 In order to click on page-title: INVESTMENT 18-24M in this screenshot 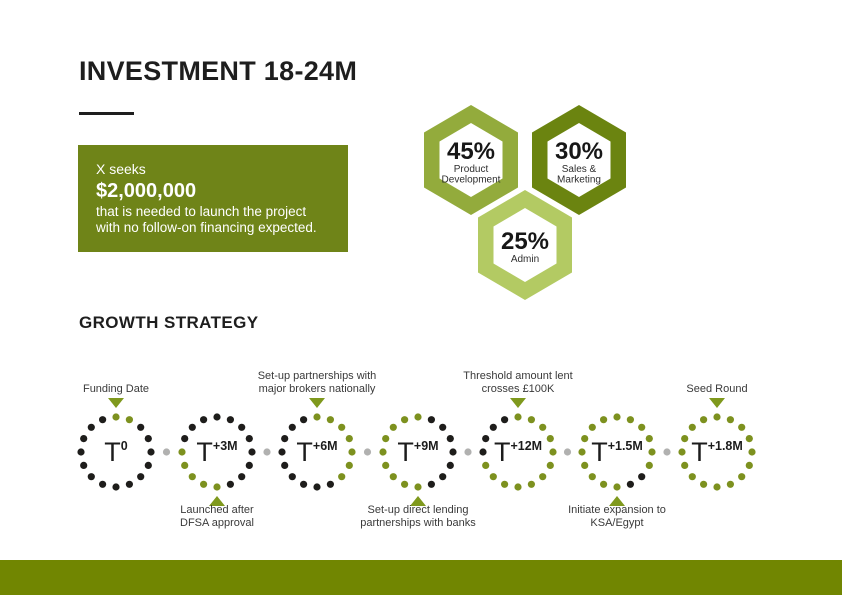, I will do `click(218, 71)`.